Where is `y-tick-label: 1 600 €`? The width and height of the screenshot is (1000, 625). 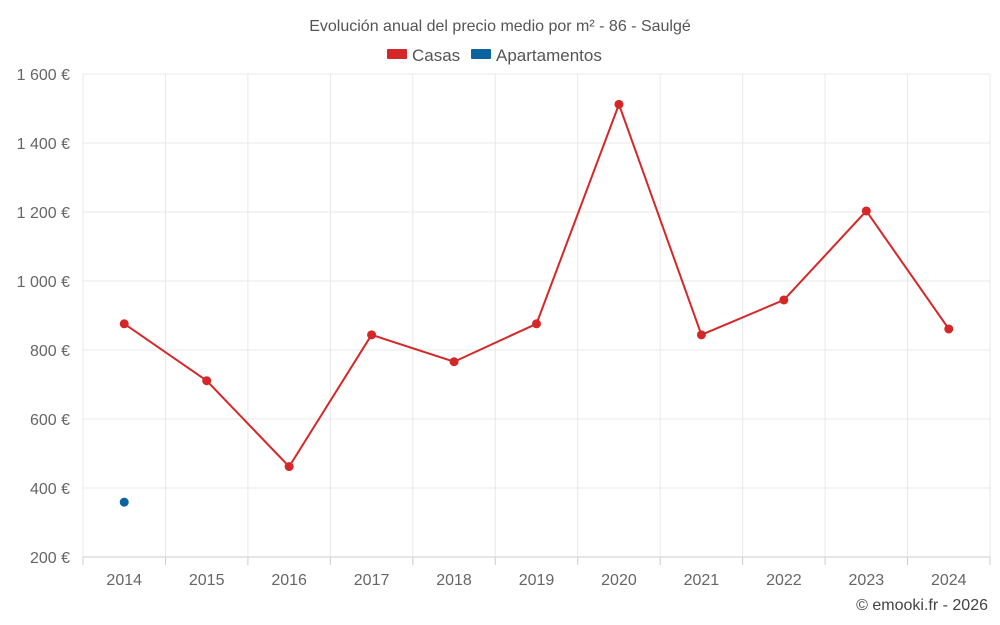 y-tick-label: 1 600 € is located at coordinates (43, 75).